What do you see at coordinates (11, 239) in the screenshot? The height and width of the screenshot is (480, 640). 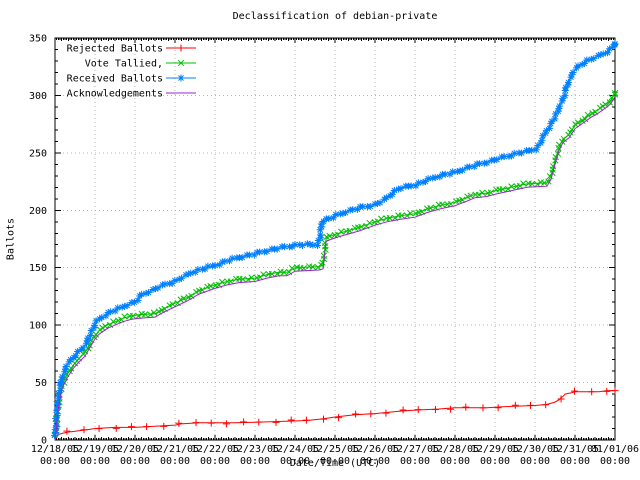 I see `y-axis-label: Ballots` at bounding box center [11, 239].